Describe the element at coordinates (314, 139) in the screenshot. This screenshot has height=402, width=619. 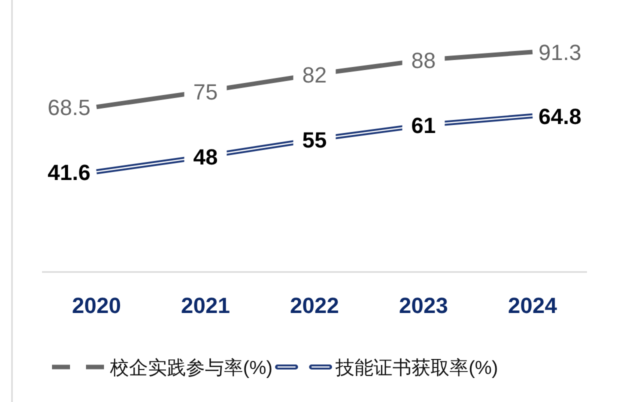
I see `data-label: 55` at that location.